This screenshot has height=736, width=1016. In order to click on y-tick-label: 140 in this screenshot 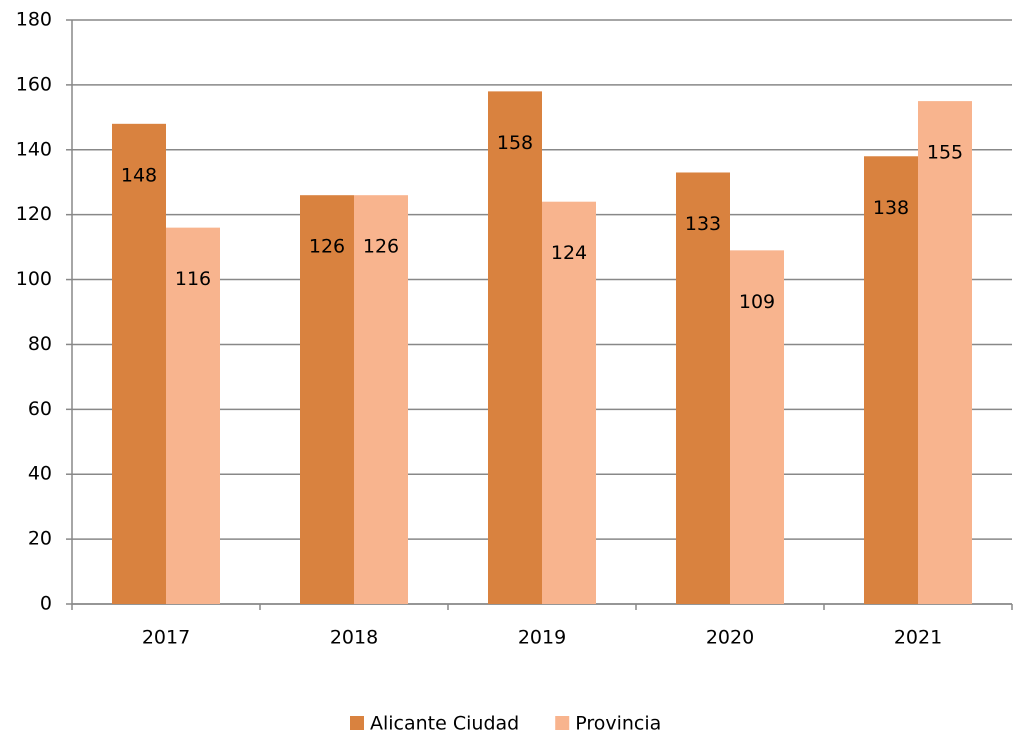, I will do `click(34, 149)`.